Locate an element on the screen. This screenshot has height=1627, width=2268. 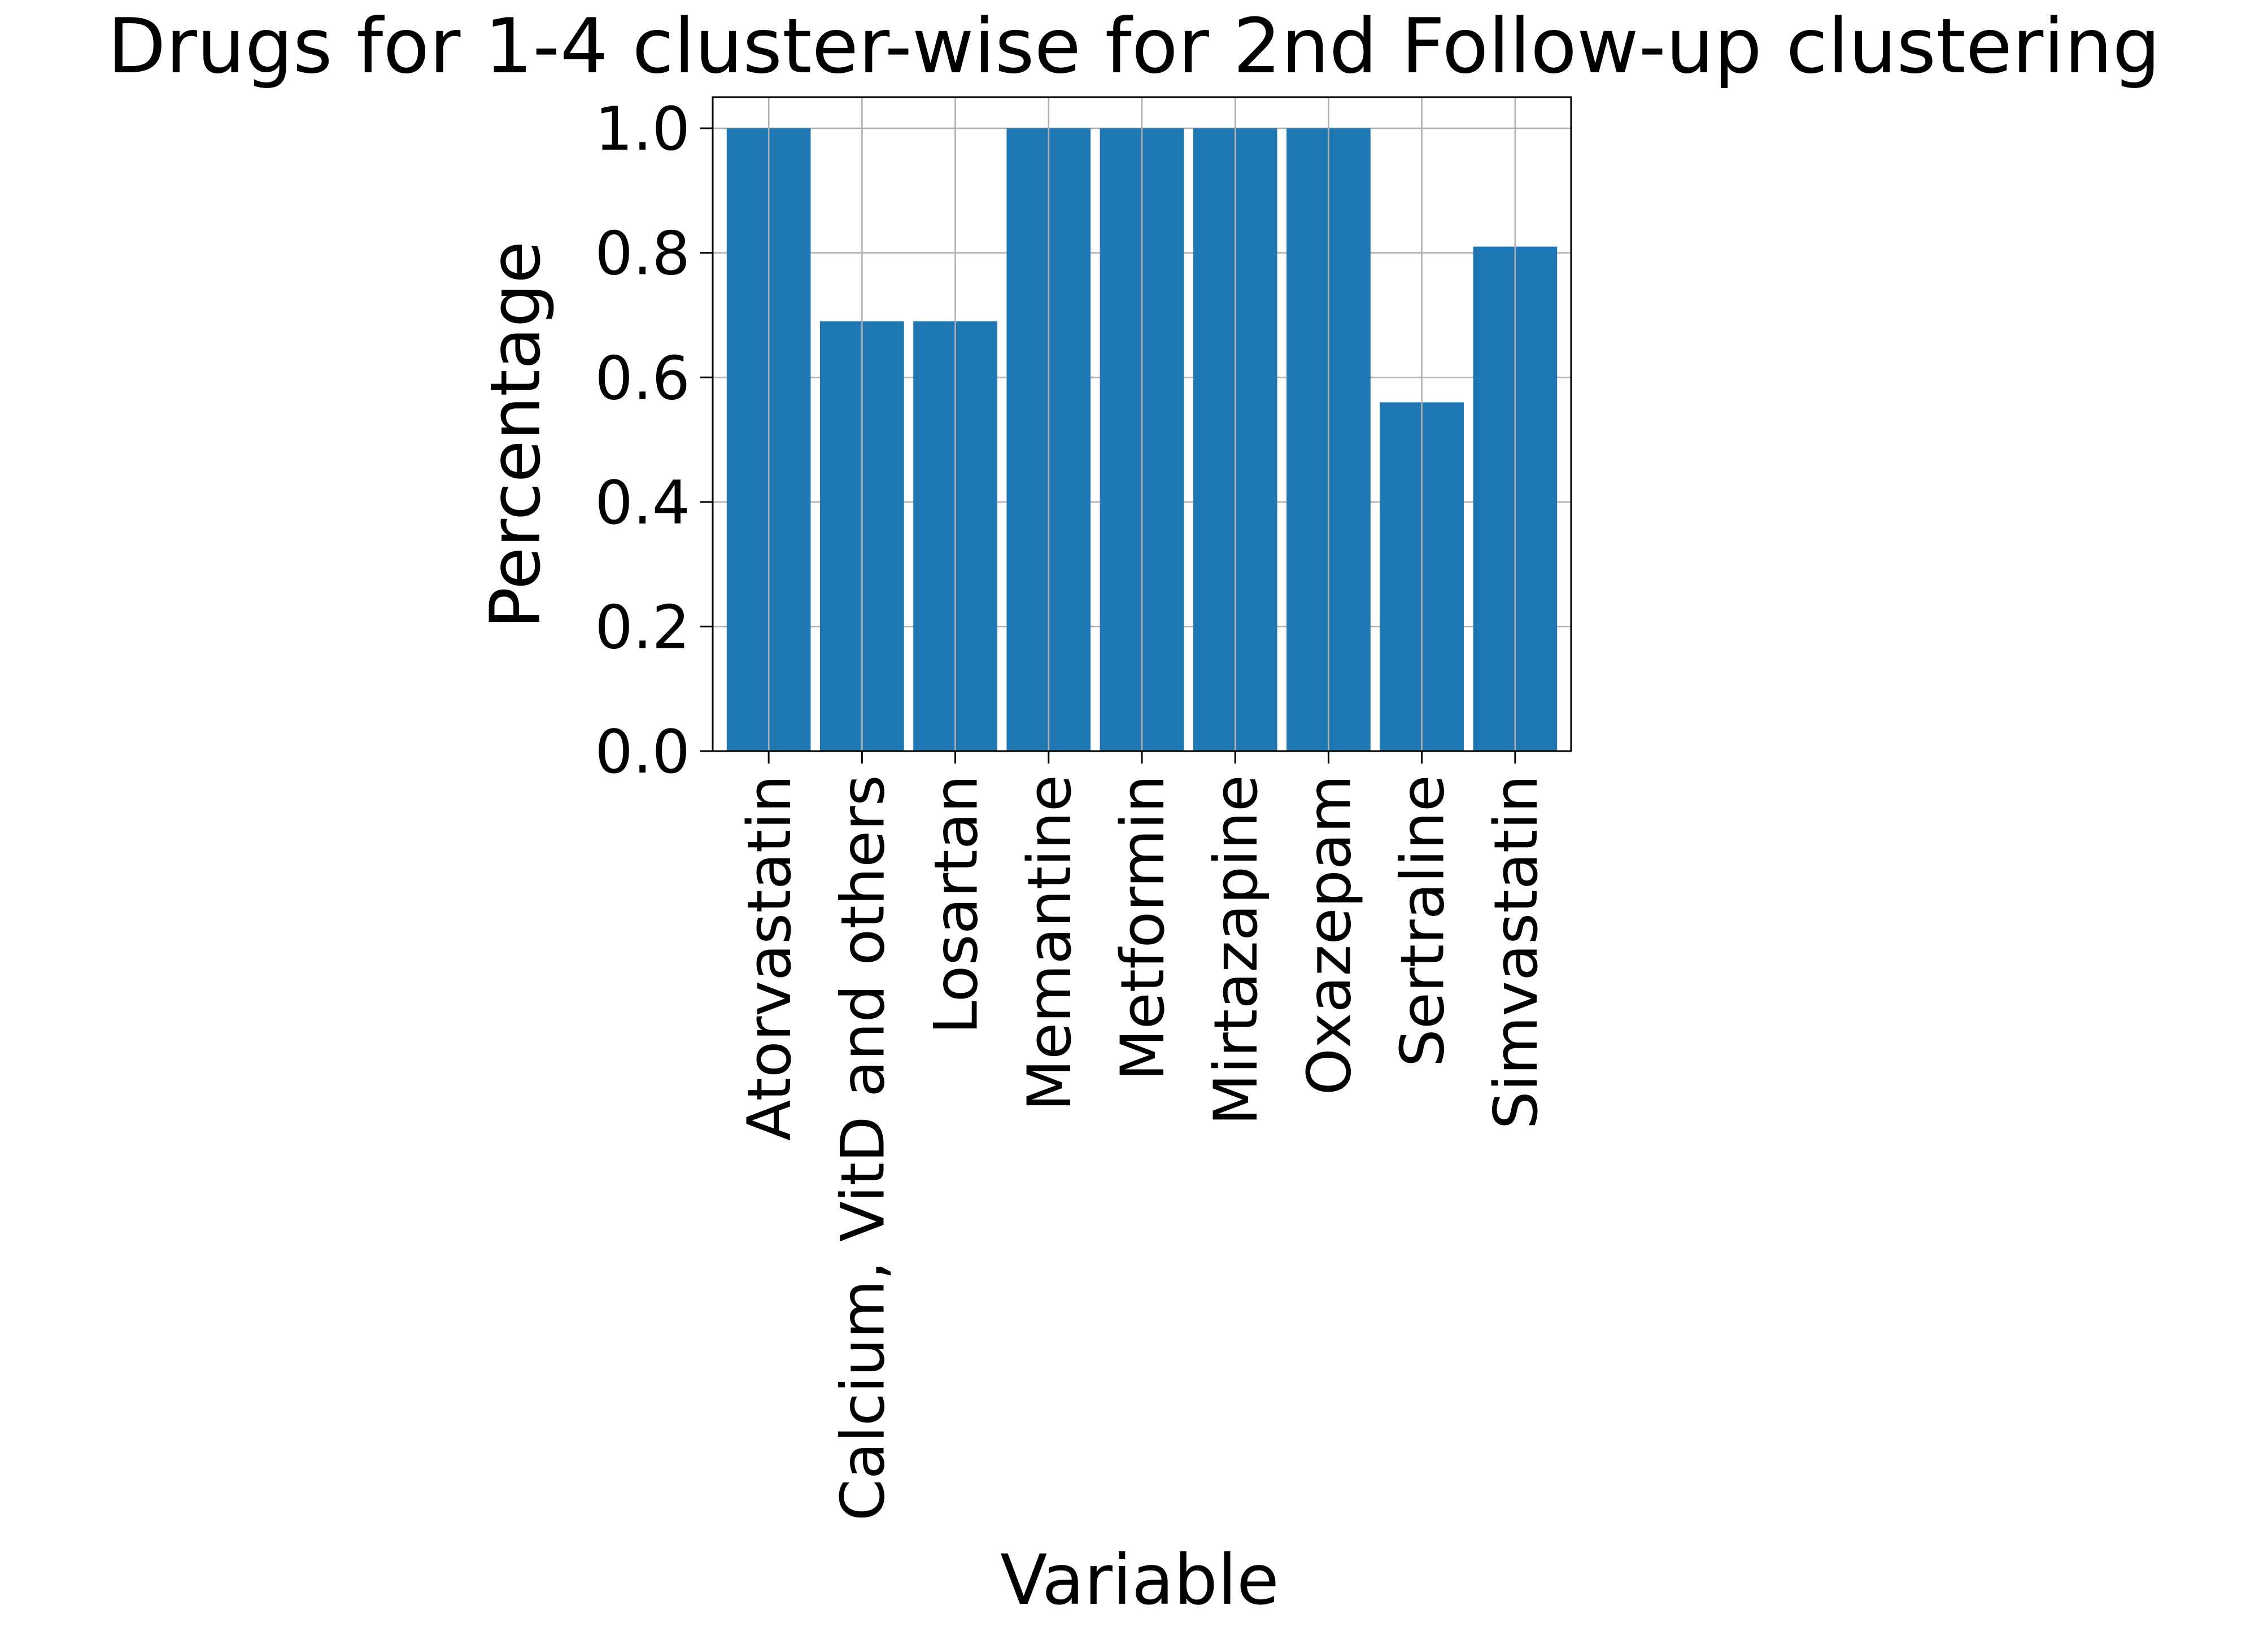
y-tick-label: 1.0 is located at coordinates (643, 129).